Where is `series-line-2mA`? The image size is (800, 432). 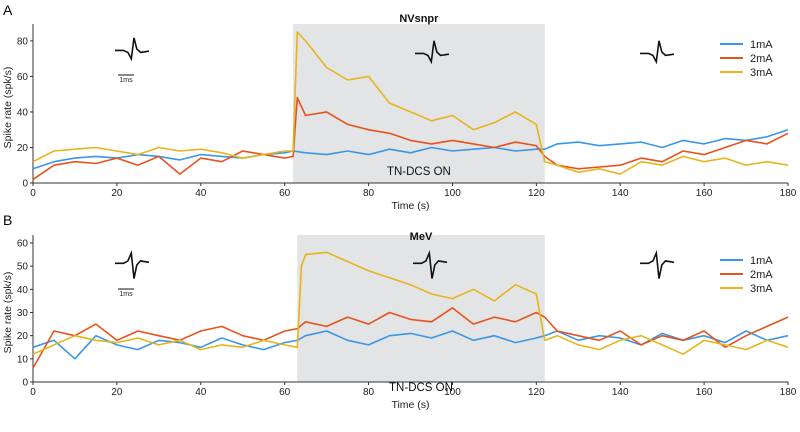
series-line-2mA is located at coordinates (410, 338).